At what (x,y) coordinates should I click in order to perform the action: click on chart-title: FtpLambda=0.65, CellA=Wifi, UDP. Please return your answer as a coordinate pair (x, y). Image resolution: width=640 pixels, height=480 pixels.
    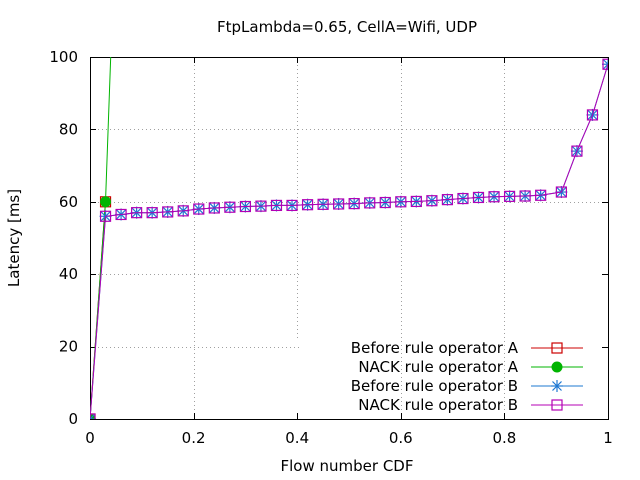
    Looking at the image, I should click on (347, 27).